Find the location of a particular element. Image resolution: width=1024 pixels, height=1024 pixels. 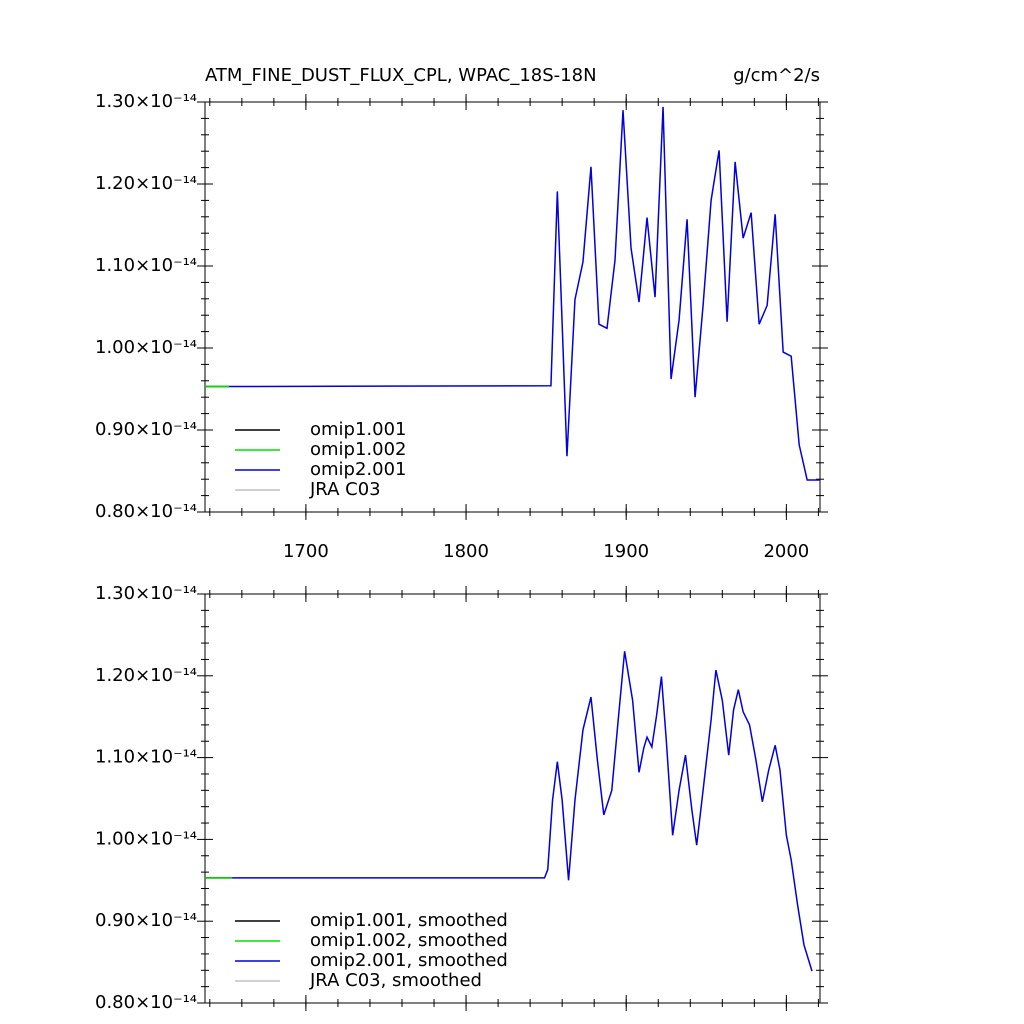

legend-label: omip2.001, smoothed is located at coordinates (409, 960).